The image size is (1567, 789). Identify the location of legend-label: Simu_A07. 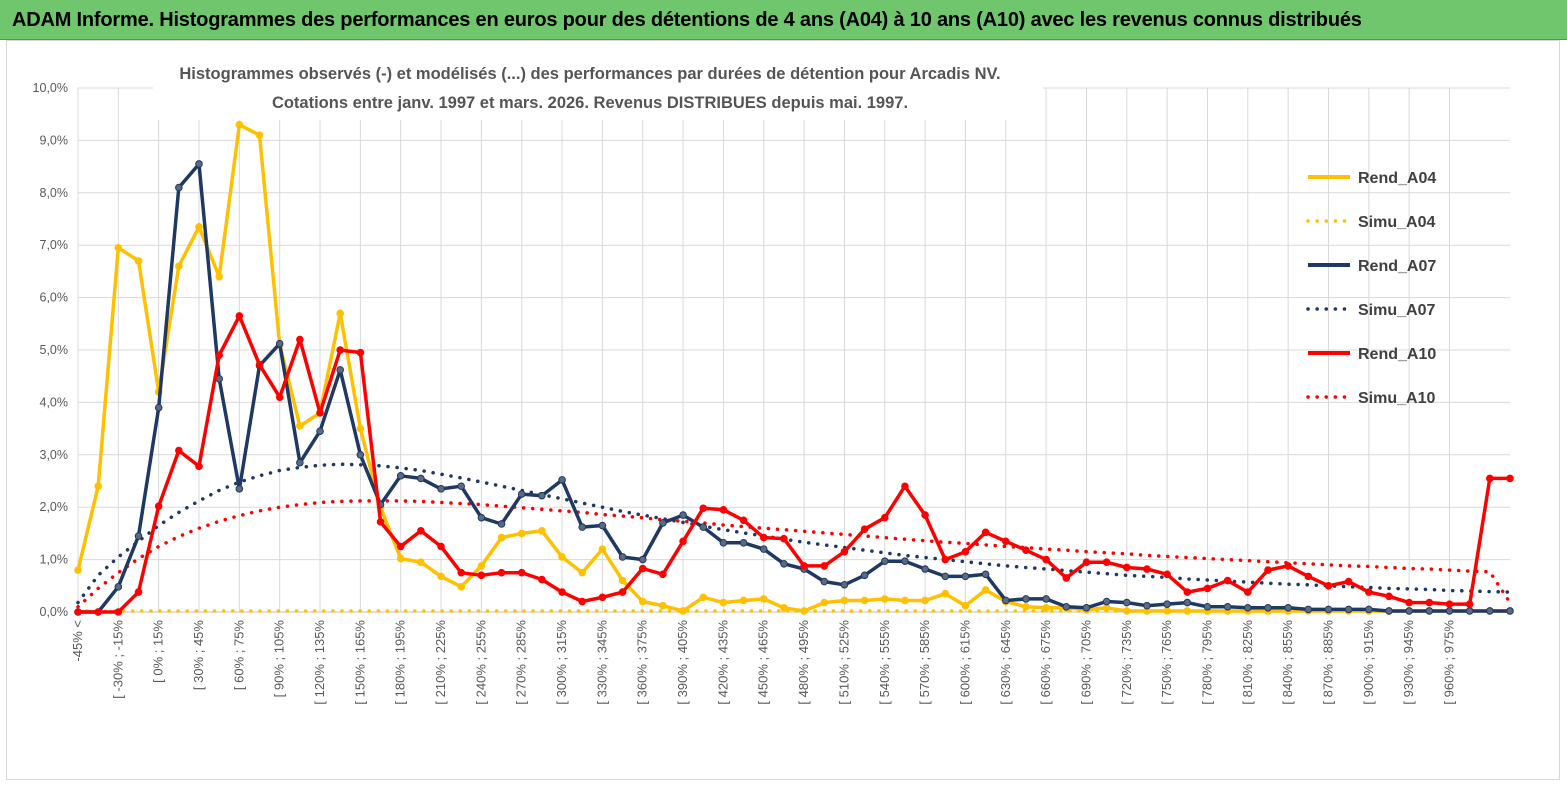
(1396, 310).